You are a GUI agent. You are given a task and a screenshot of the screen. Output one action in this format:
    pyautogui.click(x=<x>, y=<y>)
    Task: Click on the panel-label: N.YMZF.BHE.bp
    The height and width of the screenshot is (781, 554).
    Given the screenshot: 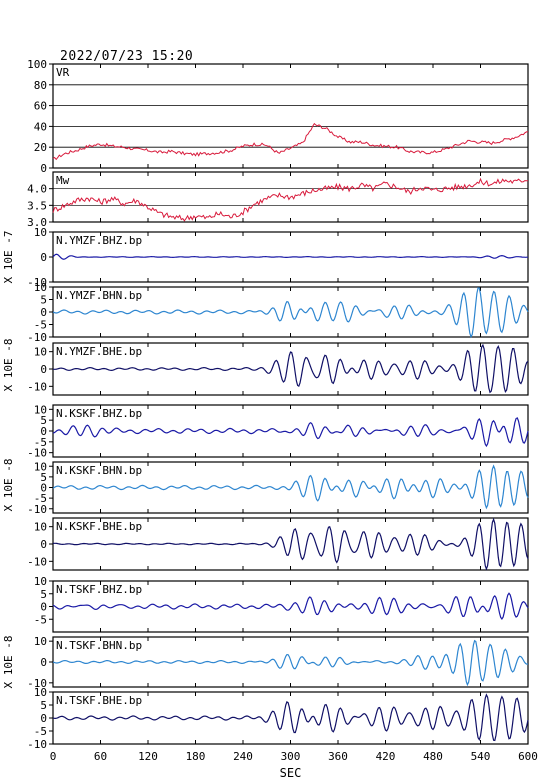 What is the action you would take?
    pyautogui.click(x=99, y=351)
    